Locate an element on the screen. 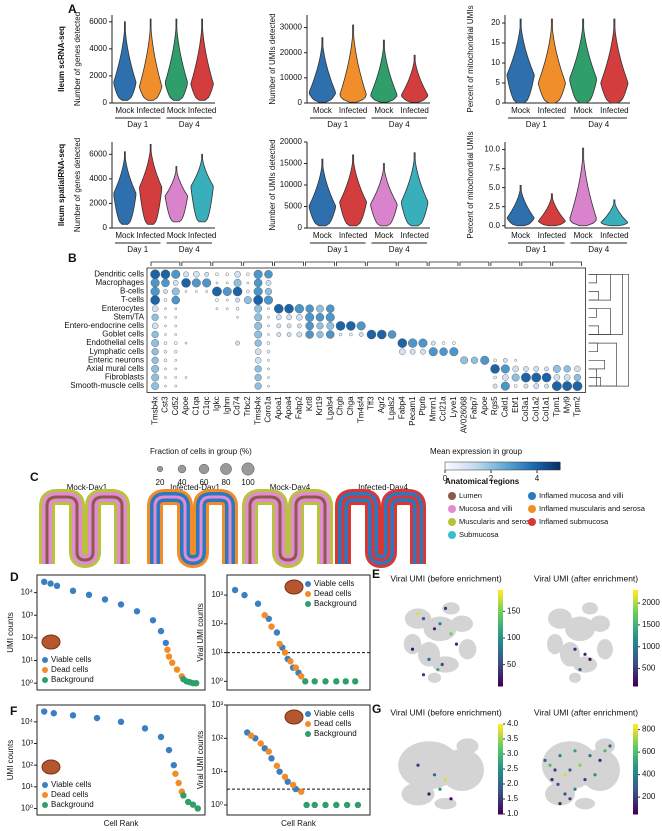 The image size is (662, 831). image-title: Infected-Day1 is located at coordinates (195, 487).